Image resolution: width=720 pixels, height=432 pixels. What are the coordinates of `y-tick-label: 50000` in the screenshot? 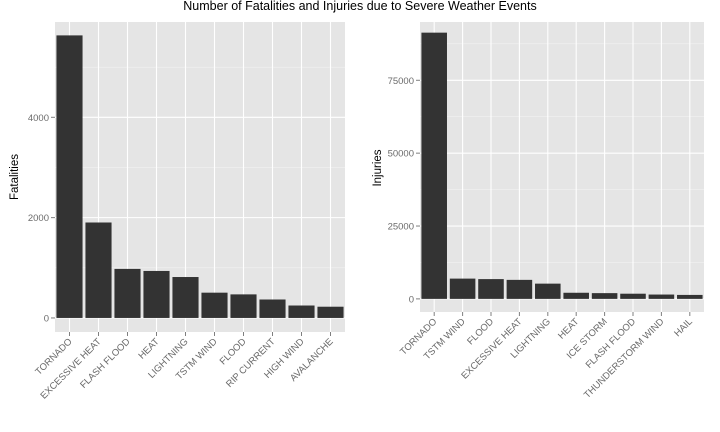 It's located at (401, 154).